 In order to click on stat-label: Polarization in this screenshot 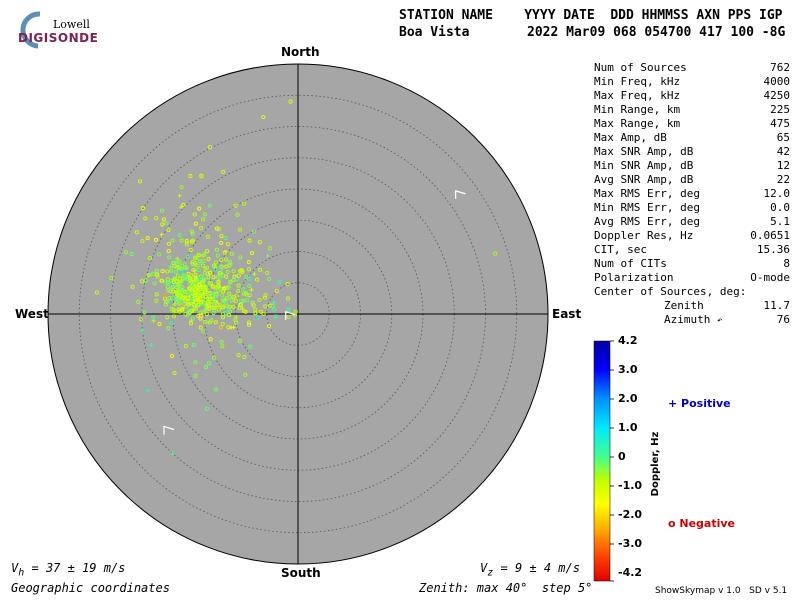, I will do `click(634, 277)`.